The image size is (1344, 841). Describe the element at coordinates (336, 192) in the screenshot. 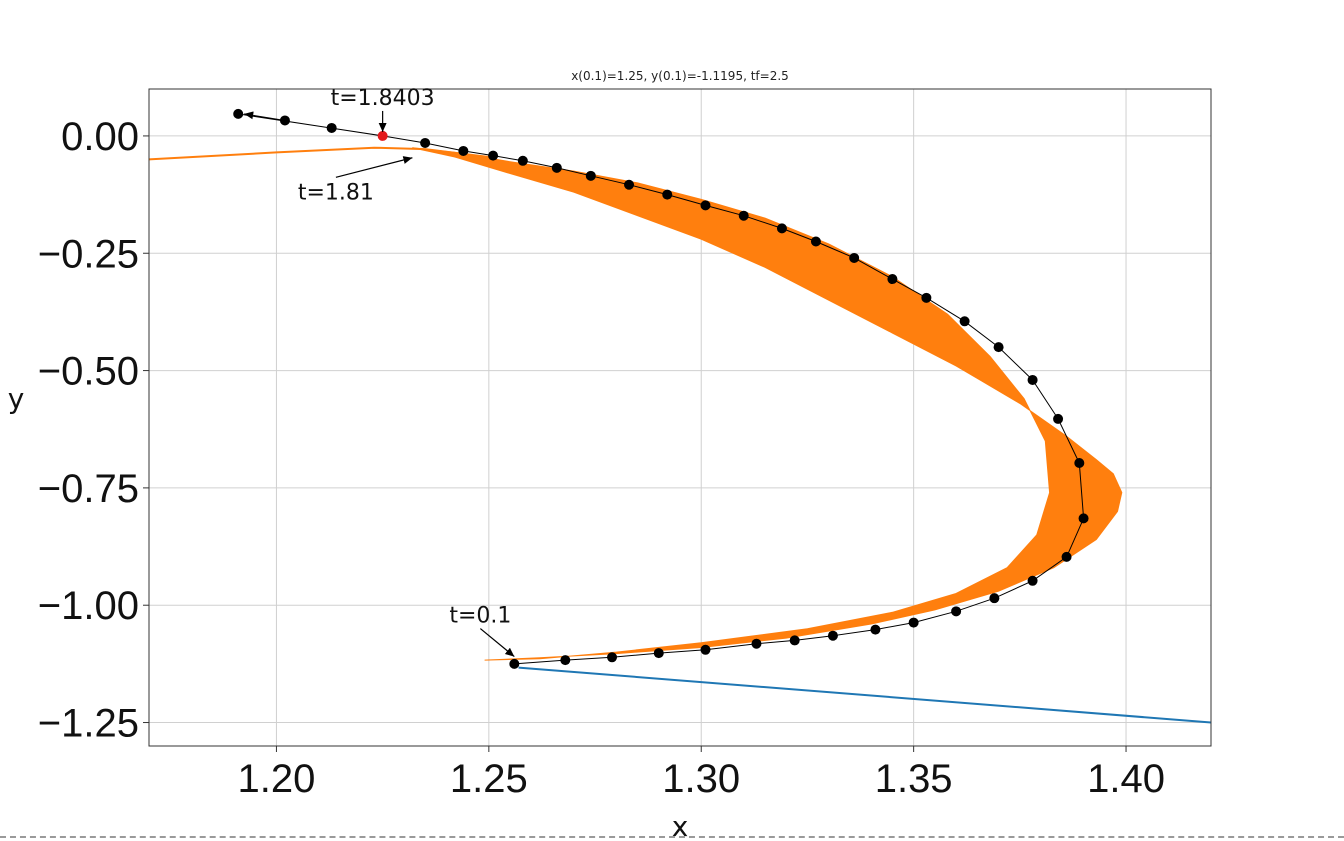

I see `annotation-label-1: t=1.81` at that location.